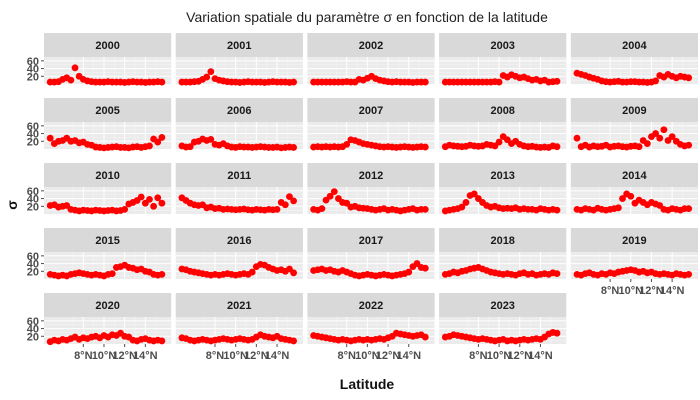 The image size is (700, 400). I want to click on facet-strip-label: 2022, so click(371, 306).